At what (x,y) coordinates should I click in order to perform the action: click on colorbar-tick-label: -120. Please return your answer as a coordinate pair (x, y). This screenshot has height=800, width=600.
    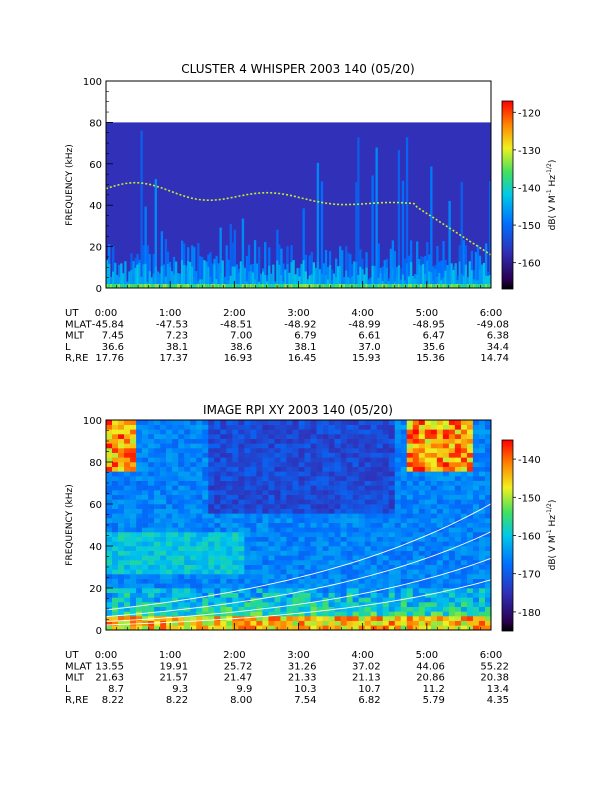
    Looking at the image, I should click on (529, 113).